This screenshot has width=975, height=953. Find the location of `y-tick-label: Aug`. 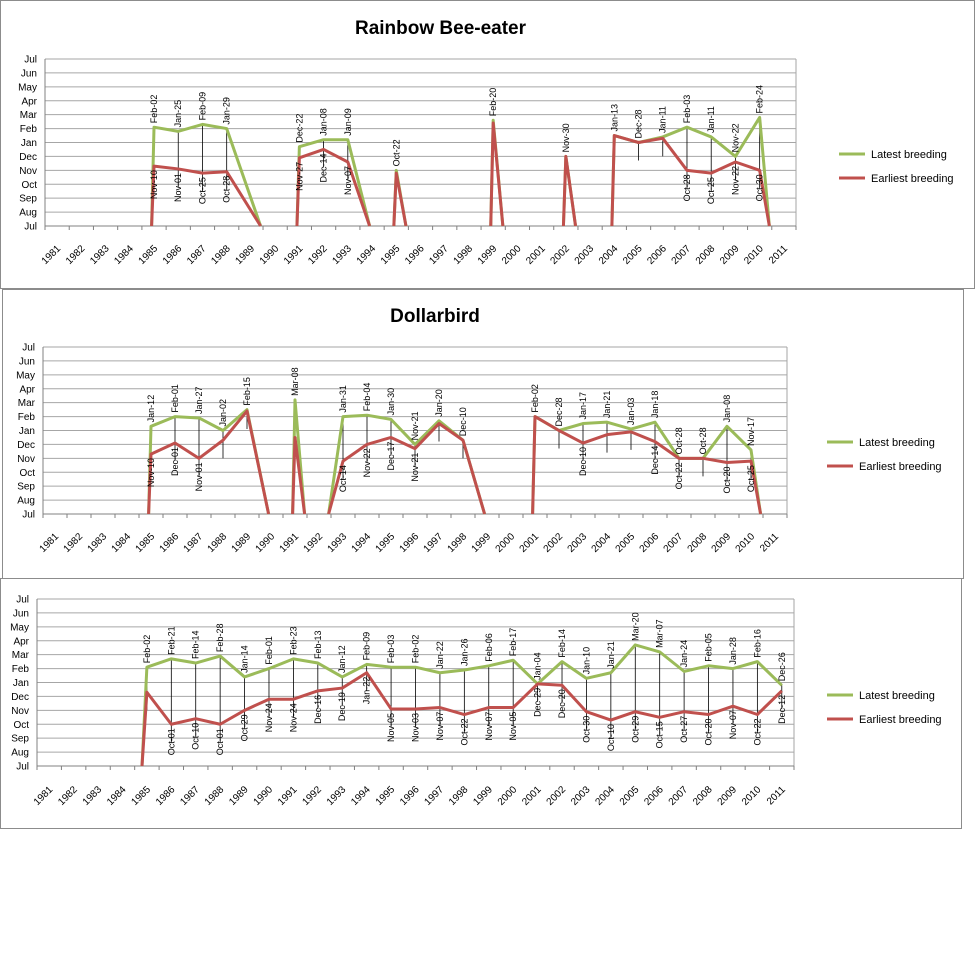

y-tick-label: Aug is located at coordinates (26, 501).